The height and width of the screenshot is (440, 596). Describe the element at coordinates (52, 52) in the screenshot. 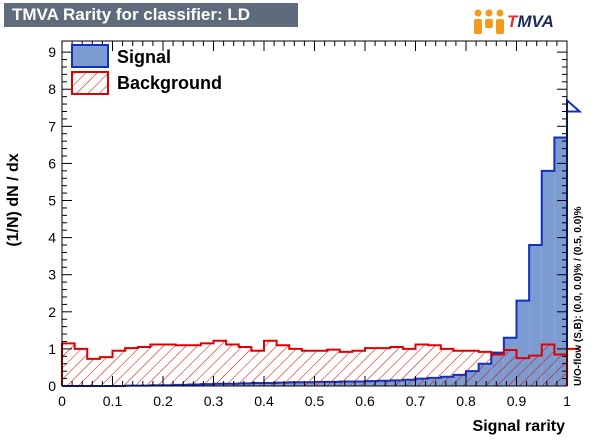

I see `y-tick-label: 9` at that location.